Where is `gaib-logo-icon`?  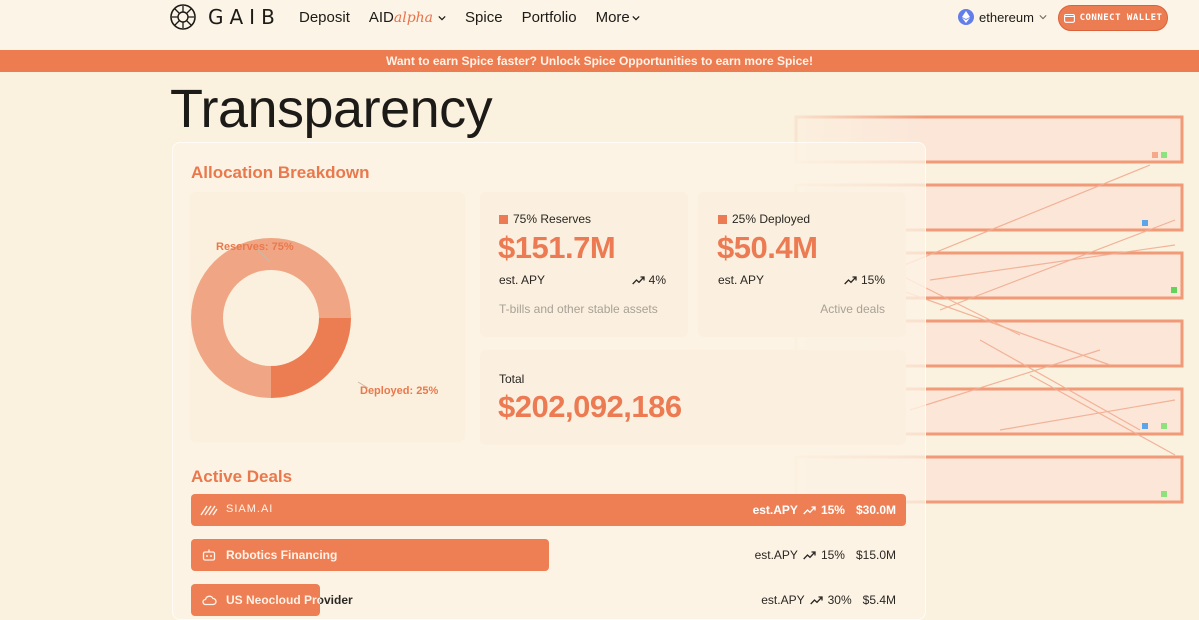
gaib-logo-icon is located at coordinates (183, 17).